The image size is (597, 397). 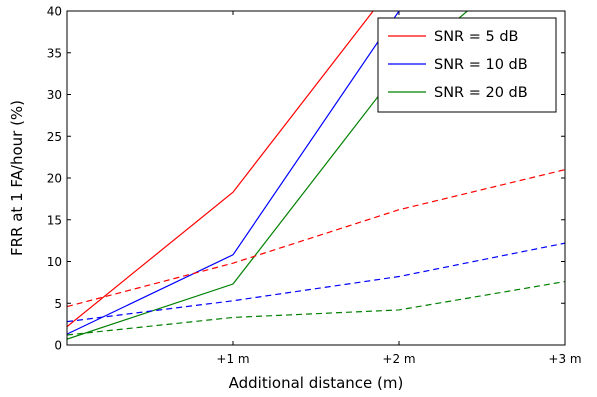 I want to click on y-tick-label-6: 30, so click(x=54, y=95).